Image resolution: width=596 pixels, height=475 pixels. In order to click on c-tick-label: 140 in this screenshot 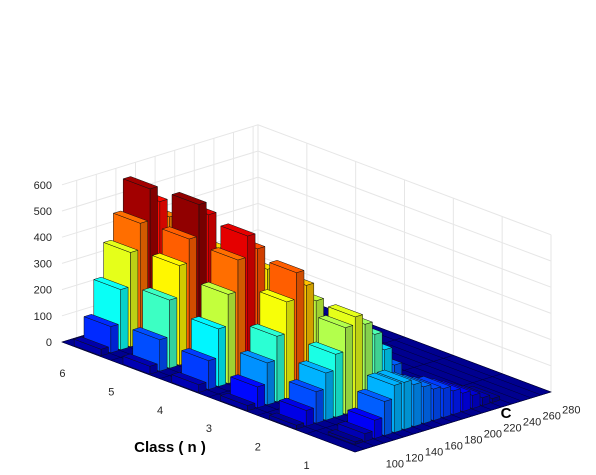, I will do `click(434, 453)`.